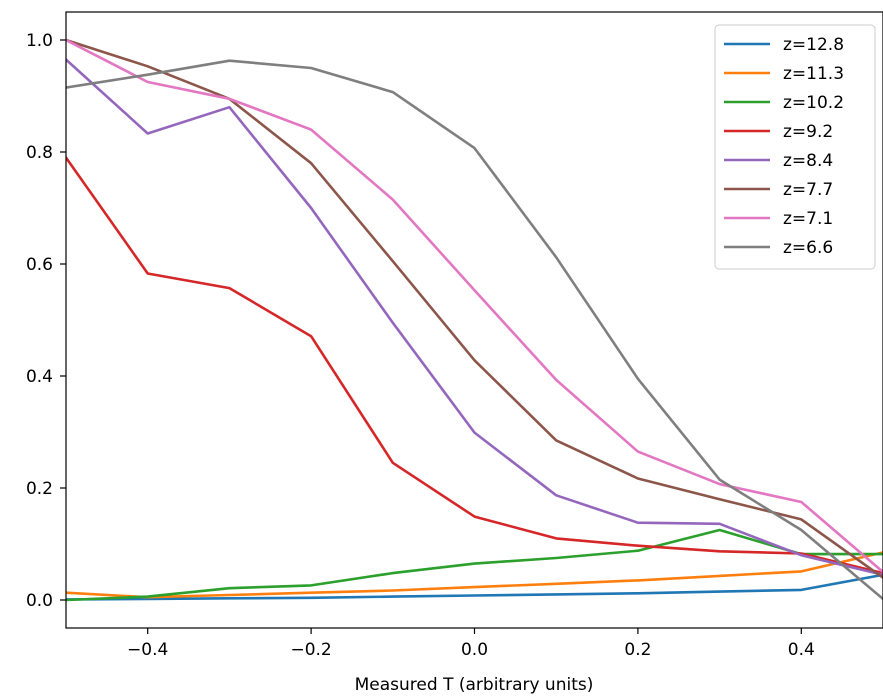  Describe the element at coordinates (808, 132) in the screenshot. I see `legend-label: z=9.2` at that location.